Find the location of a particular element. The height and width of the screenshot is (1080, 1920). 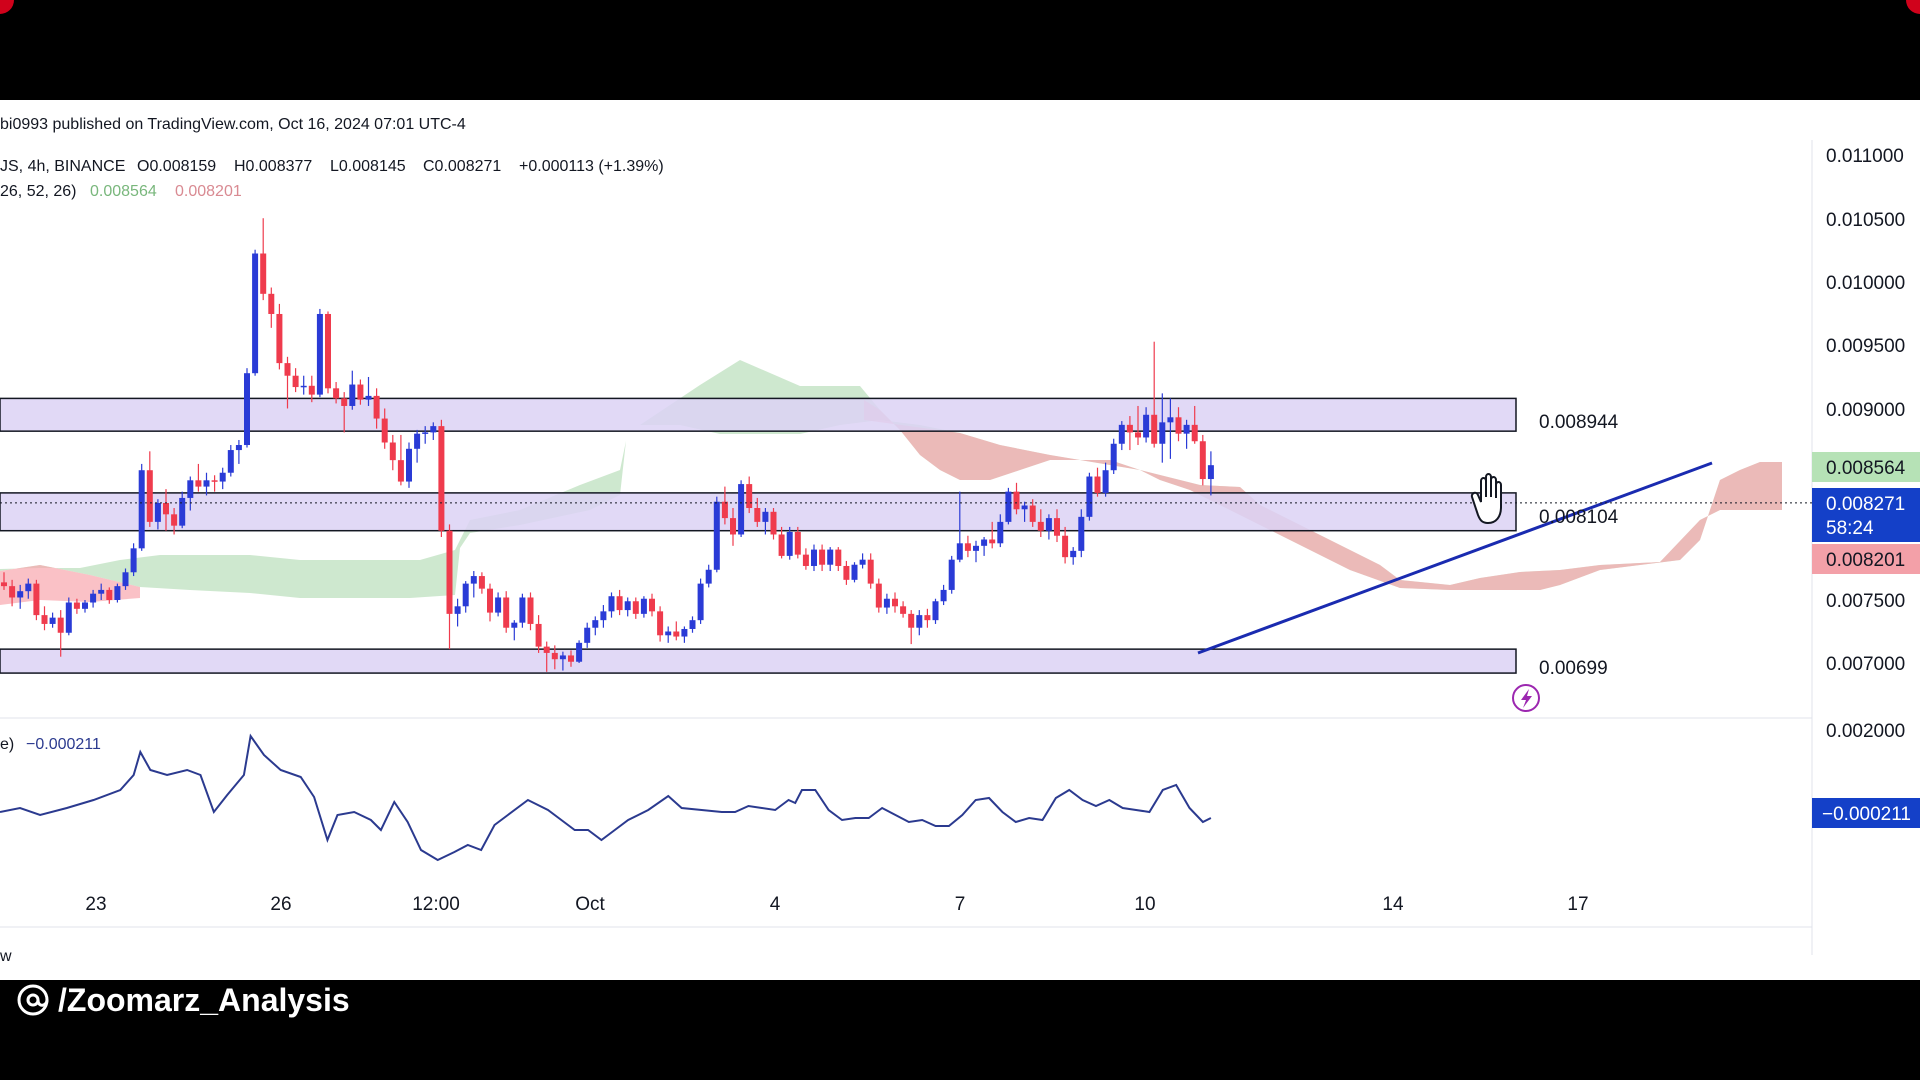

zone-label-bottom: 0.00699 is located at coordinates (1573, 668).